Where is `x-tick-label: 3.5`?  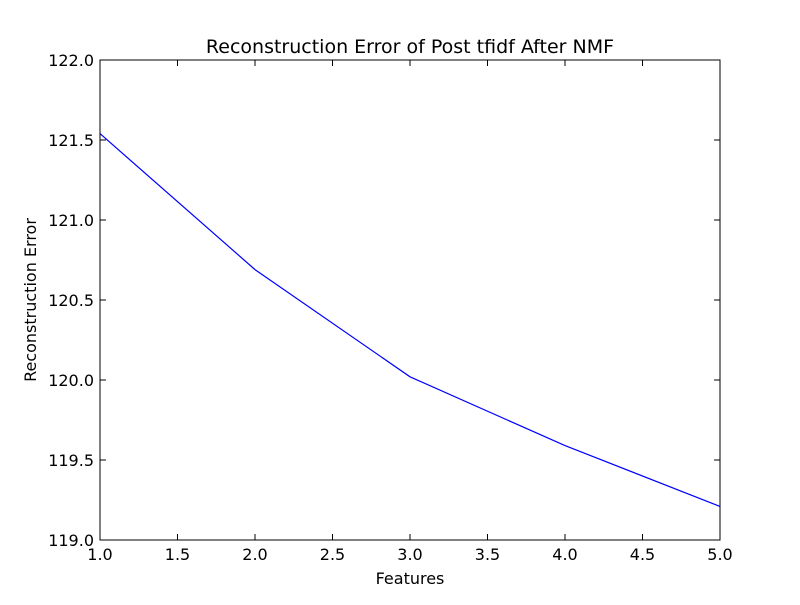 x-tick-label: 3.5 is located at coordinates (487, 554).